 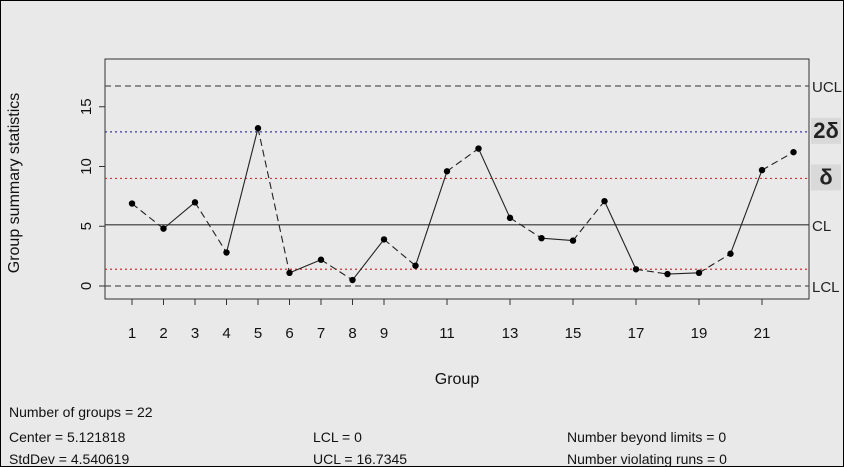 What do you see at coordinates (289, 333) in the screenshot?
I see `x-tick-label: 6` at bounding box center [289, 333].